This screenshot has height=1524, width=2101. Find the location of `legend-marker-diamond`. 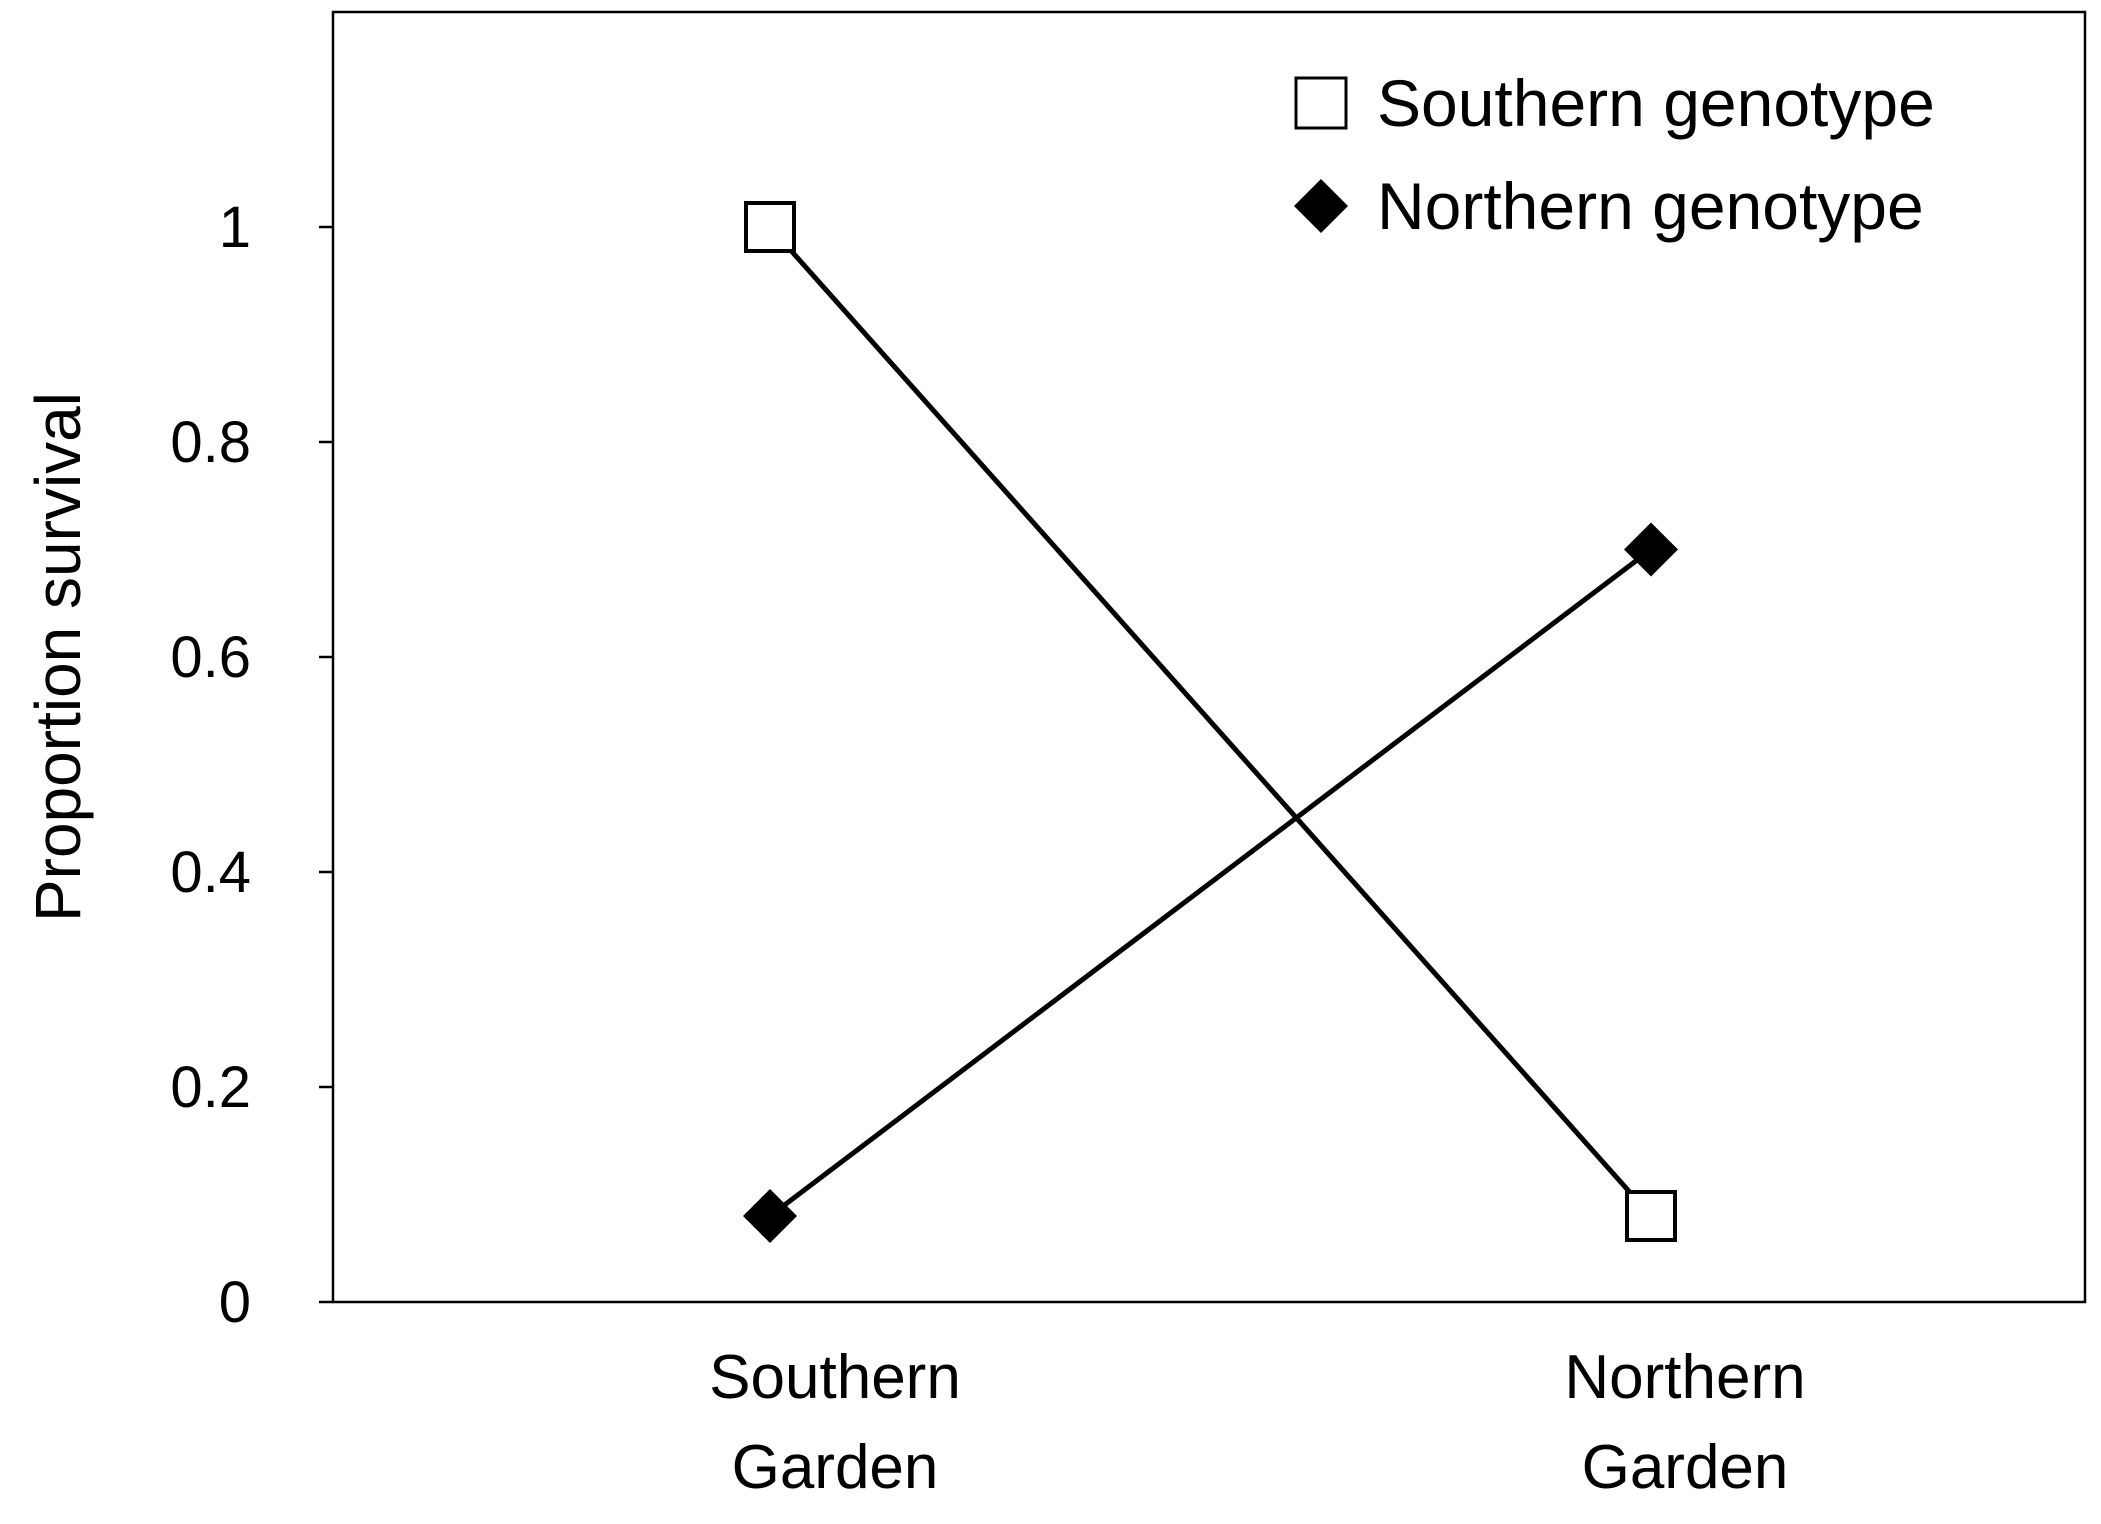

legend-marker-diamond is located at coordinates (1321, 206).